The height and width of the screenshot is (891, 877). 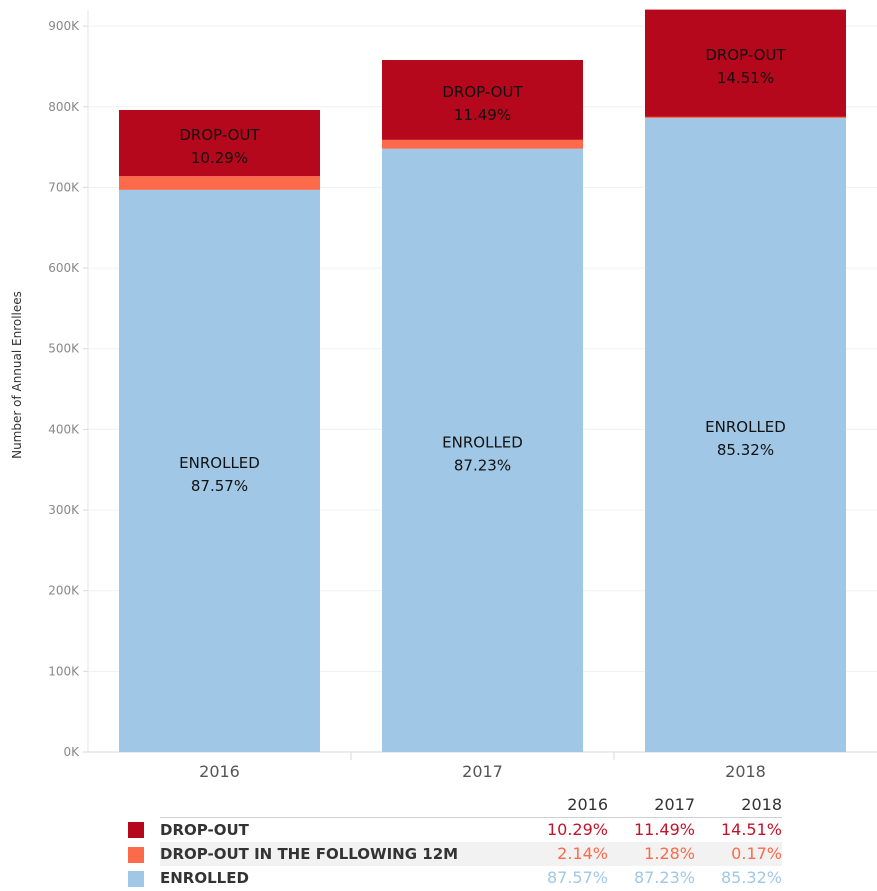 What do you see at coordinates (64, 107) in the screenshot?
I see `y-tick-label: 800K` at bounding box center [64, 107].